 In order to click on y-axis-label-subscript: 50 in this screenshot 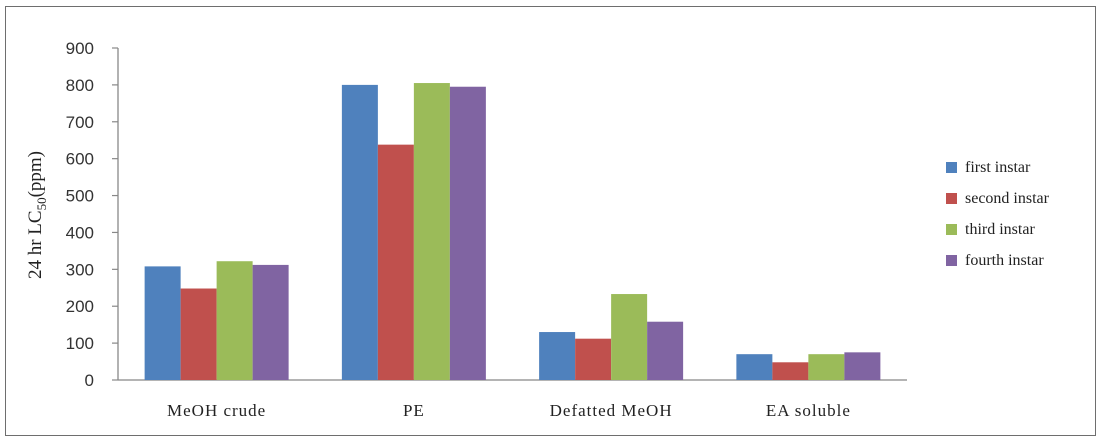, I will do `click(41, 203)`.